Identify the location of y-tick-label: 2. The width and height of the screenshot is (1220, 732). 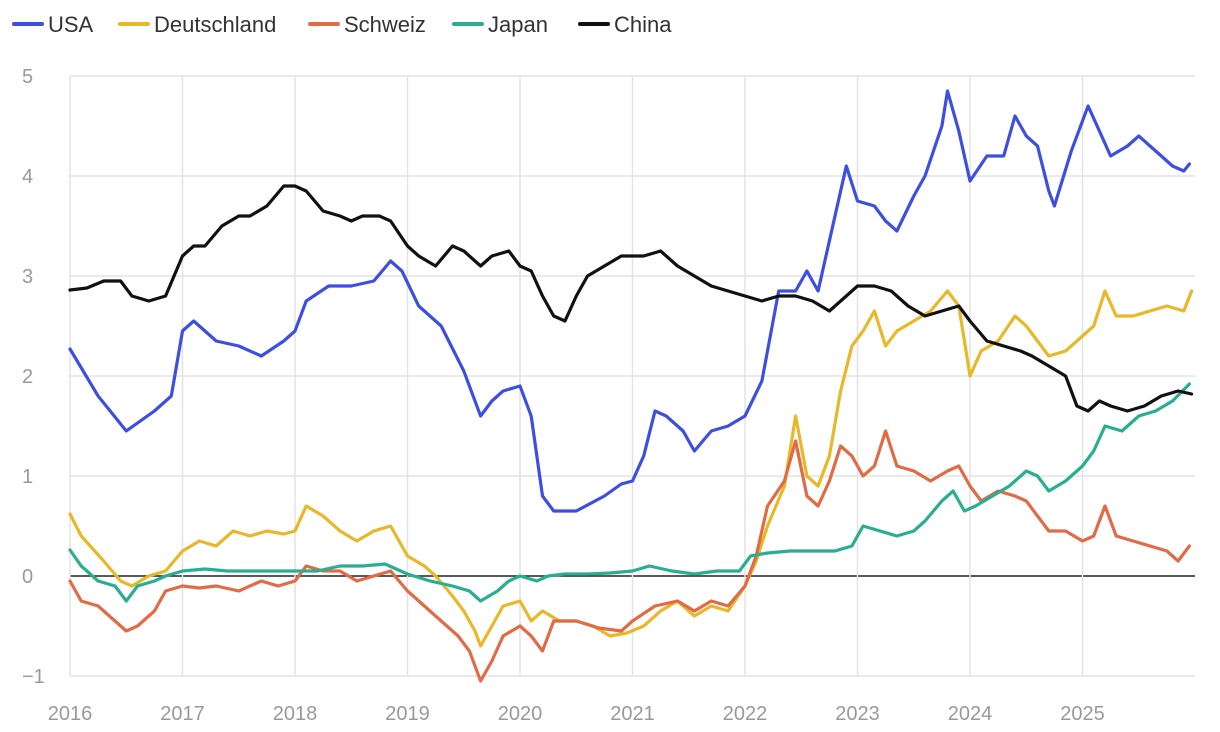
(27, 377).